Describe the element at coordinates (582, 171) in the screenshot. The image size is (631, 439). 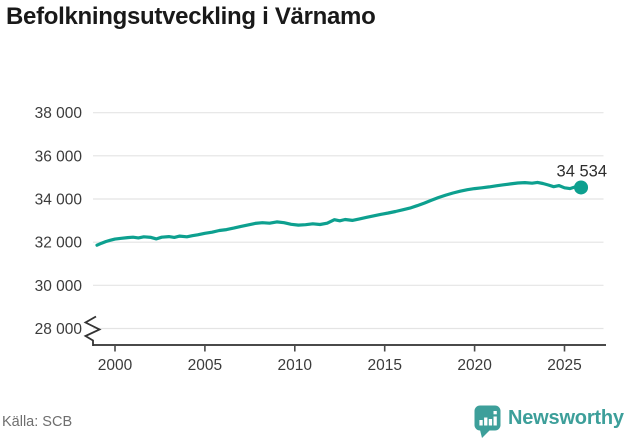
I see `latest-value-label: 34 534` at that location.